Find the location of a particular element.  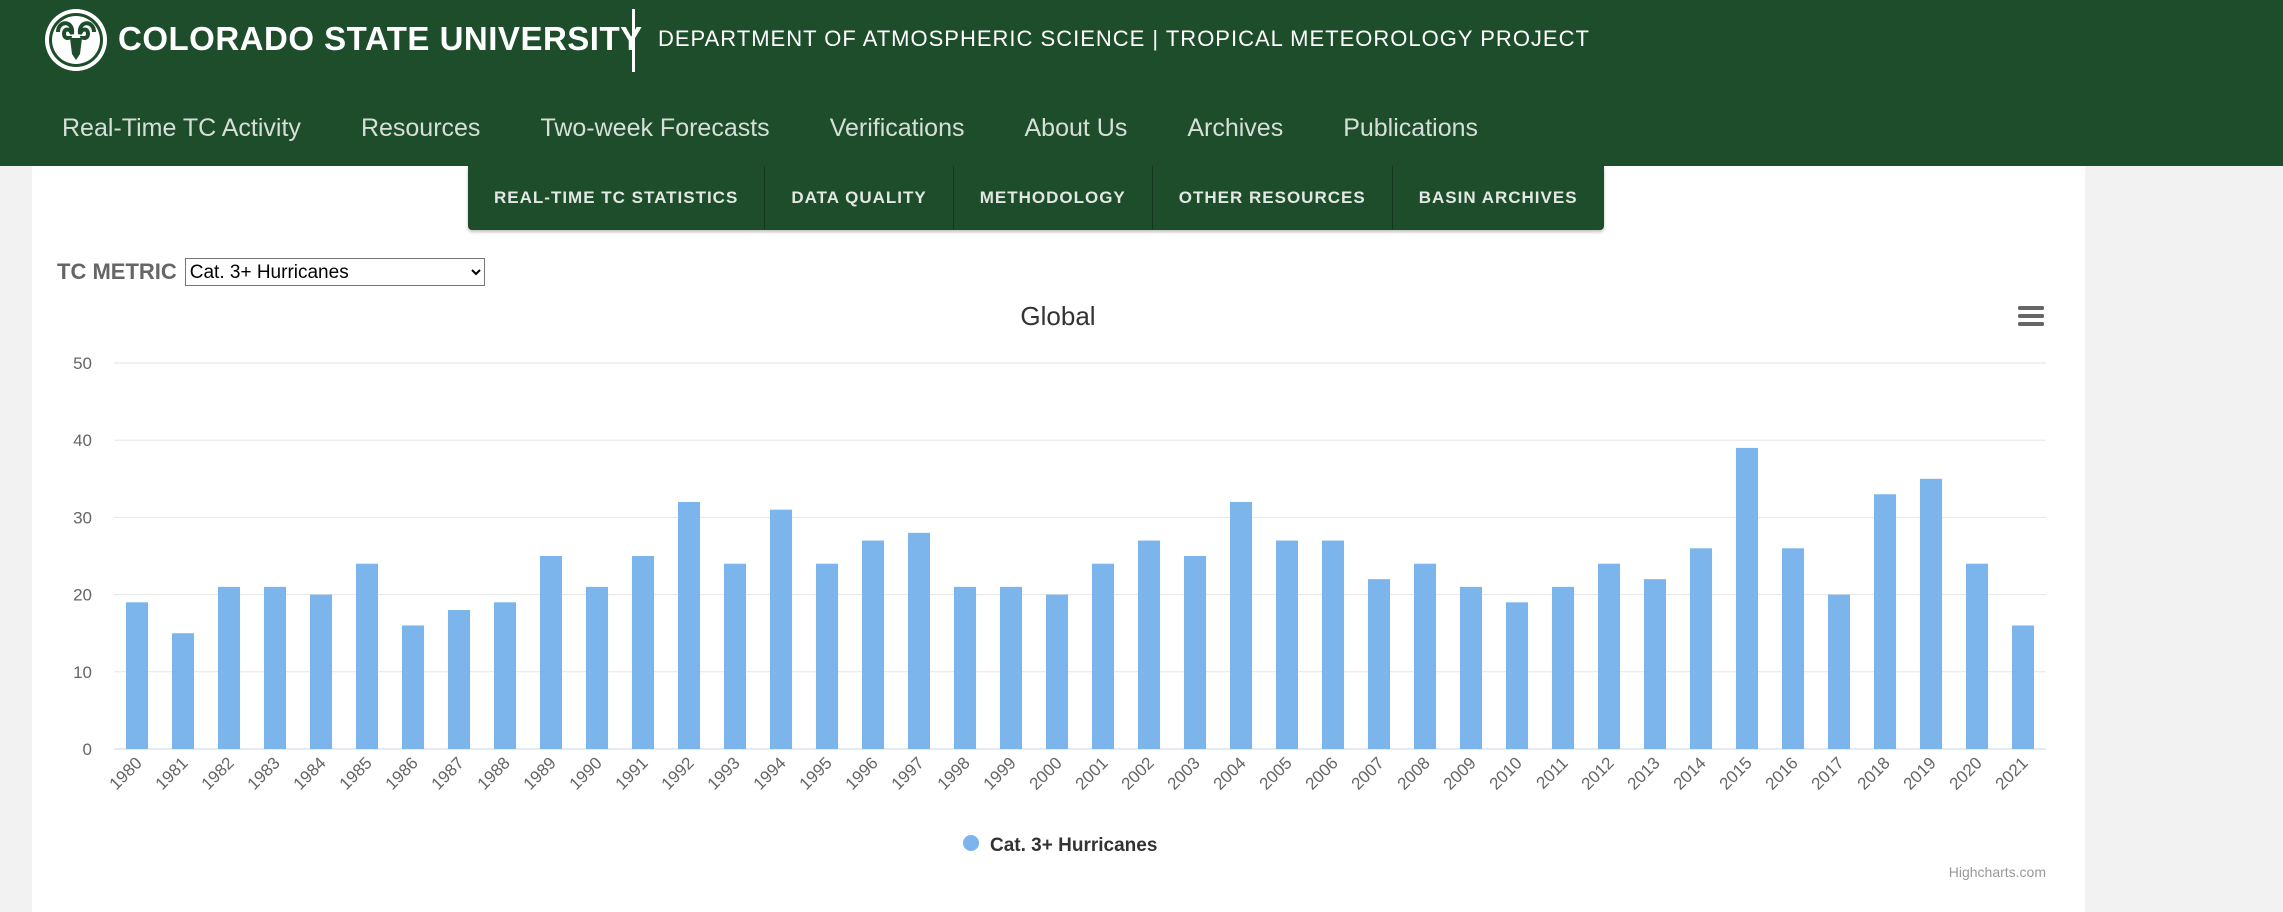

nav-item-resources: Resources is located at coordinates (420, 128).